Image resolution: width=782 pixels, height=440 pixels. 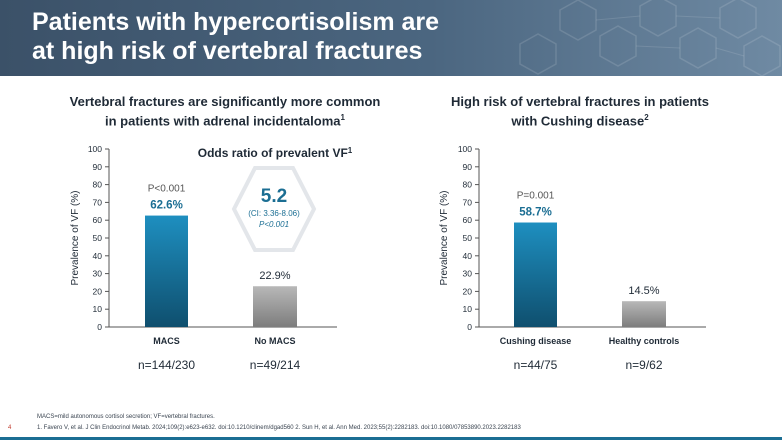 I want to click on p-value-label: P<0.001, so click(x=167, y=189).